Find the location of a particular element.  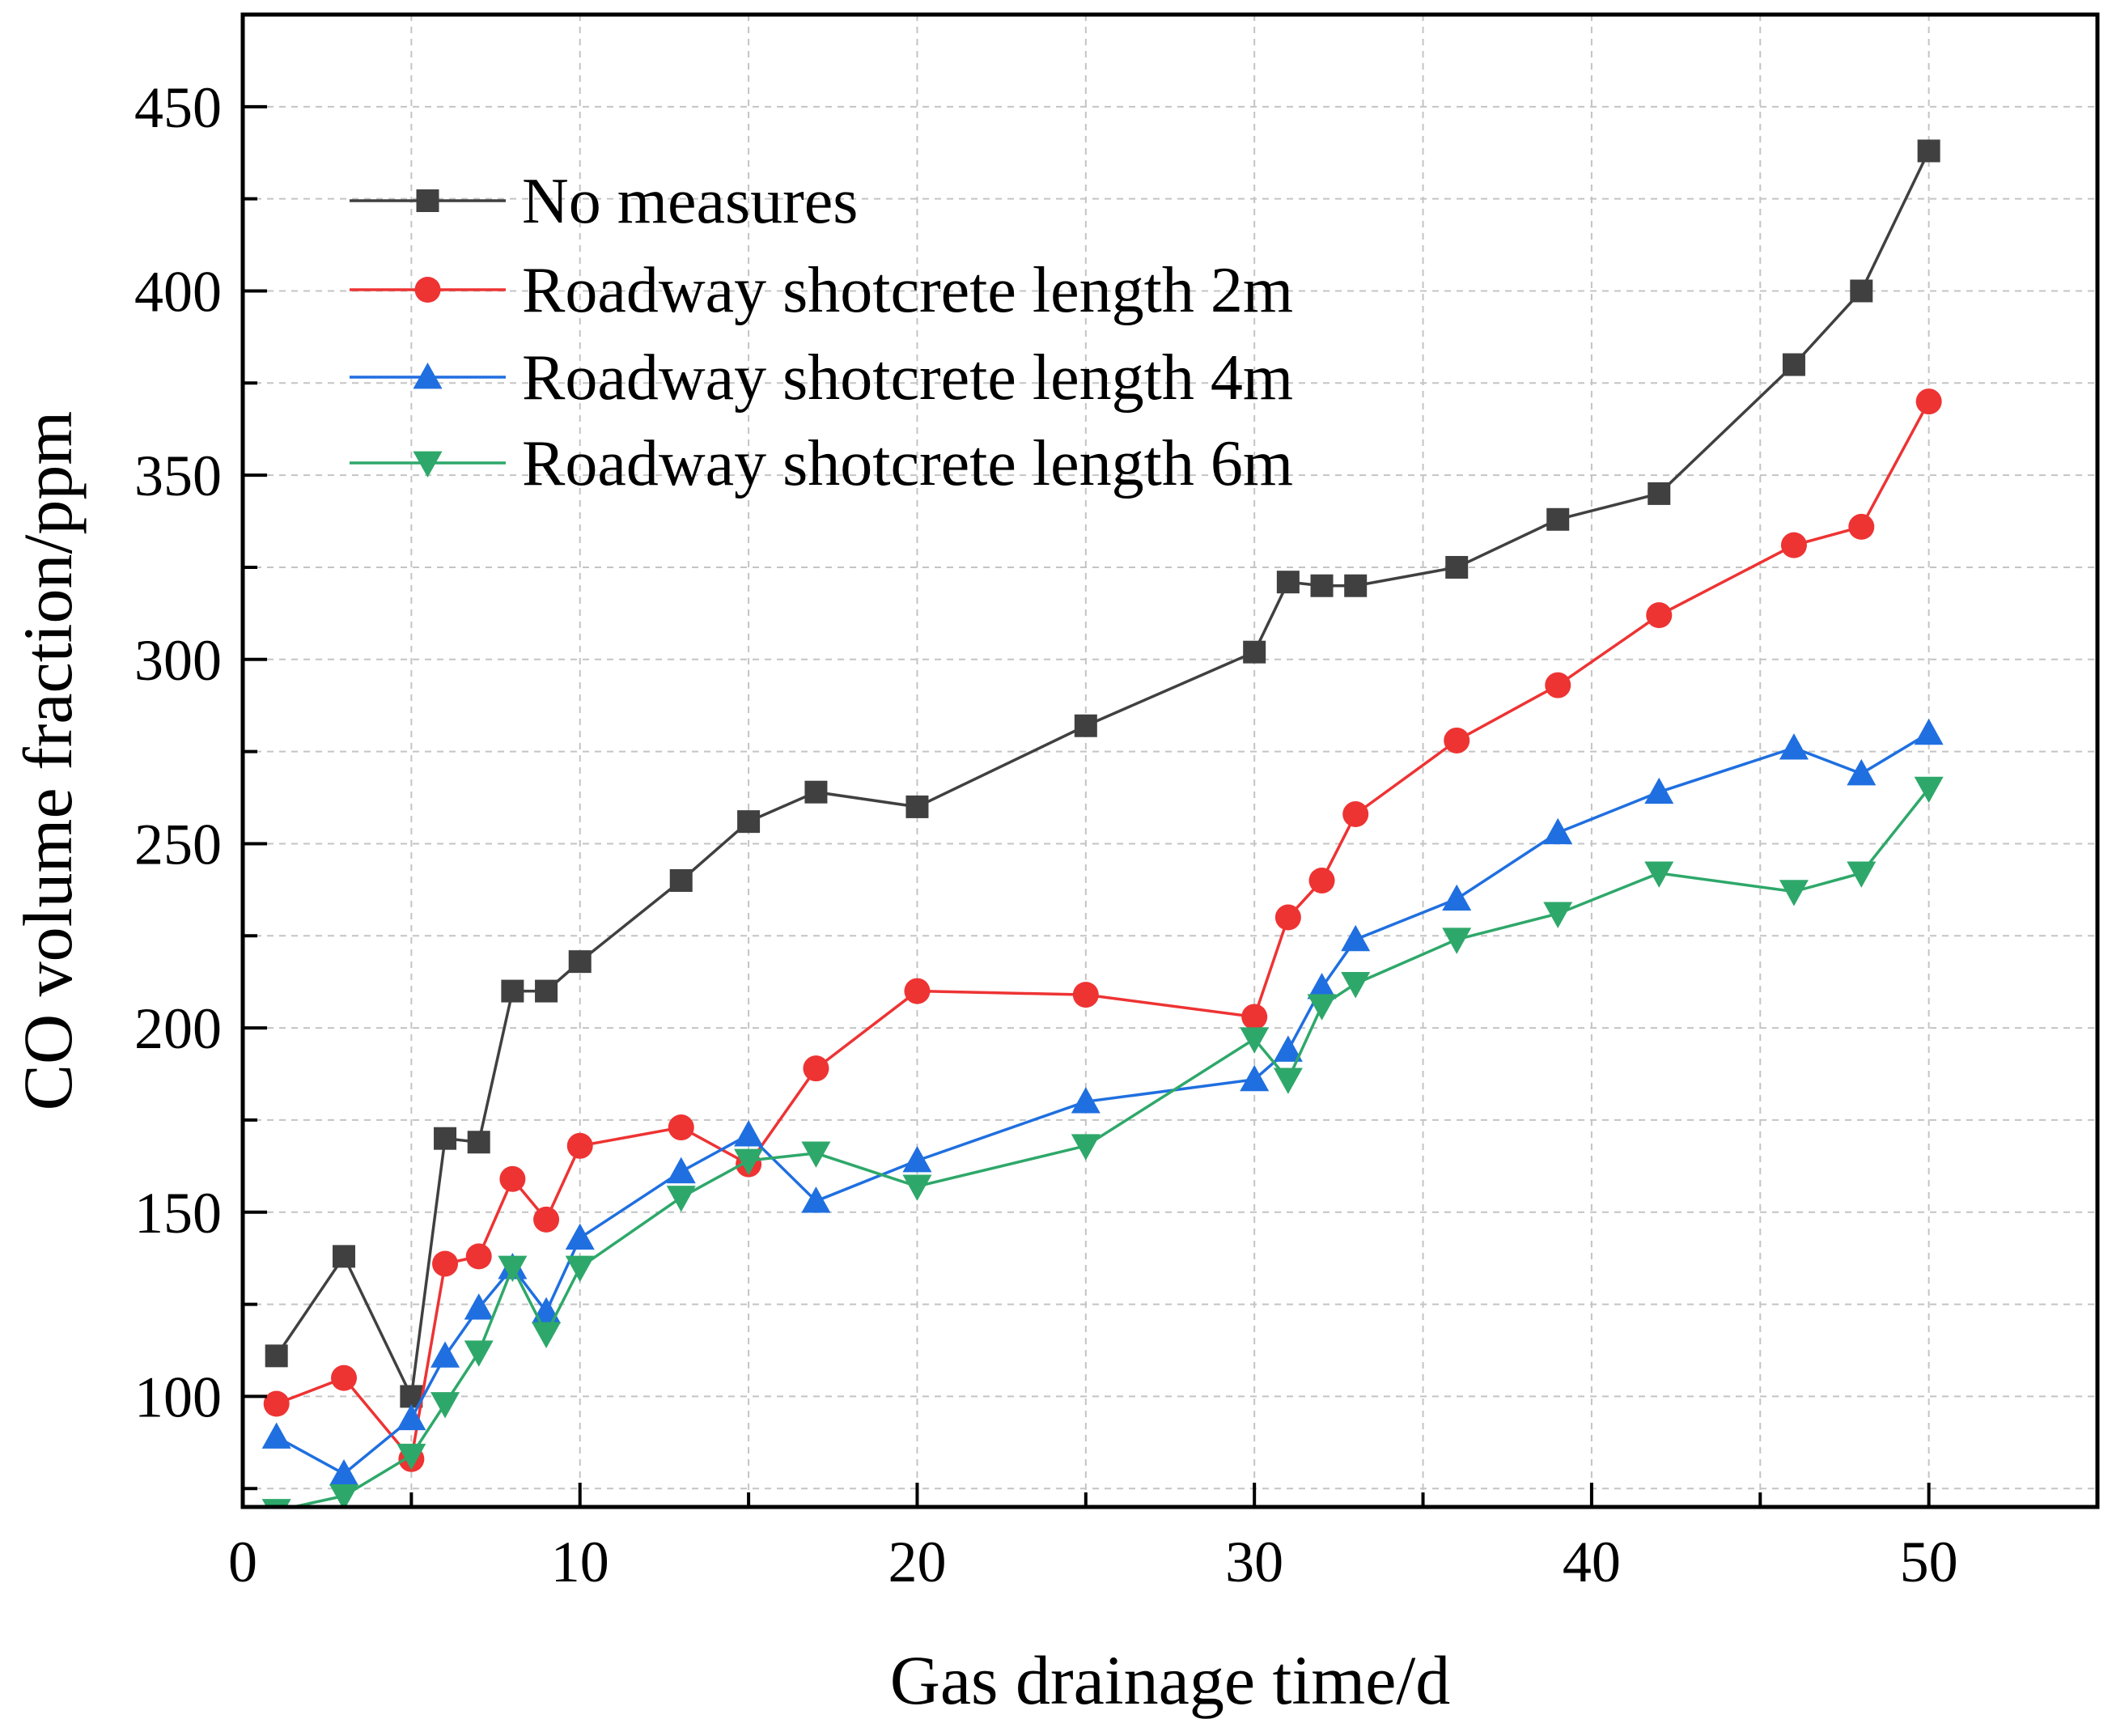

y-tick-label: 150 is located at coordinates (178, 1213).